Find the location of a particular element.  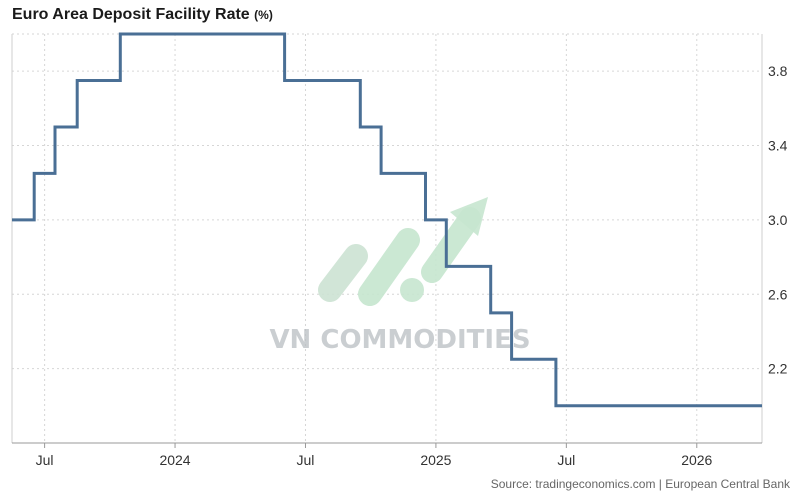

chart-title-unit: (%) is located at coordinates (263, 15).